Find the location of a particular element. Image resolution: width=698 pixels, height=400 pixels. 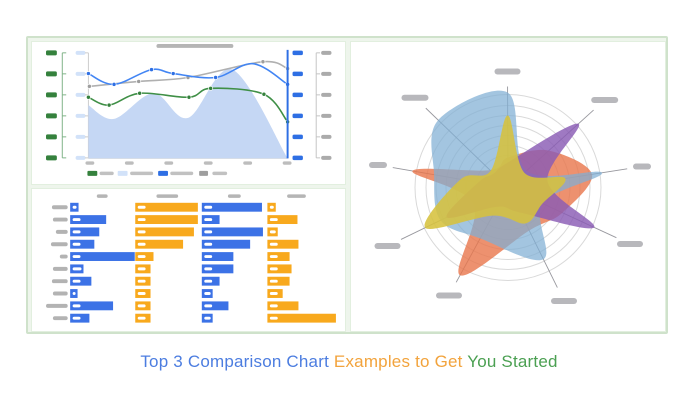

blue-line-series is located at coordinates (188, 74).